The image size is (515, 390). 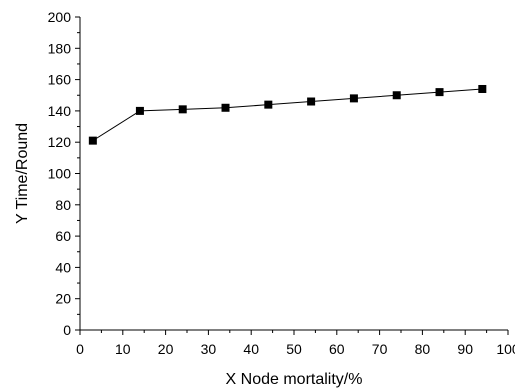 What do you see at coordinates (423, 349) in the screenshot?
I see `x-tick-label: 80` at bounding box center [423, 349].